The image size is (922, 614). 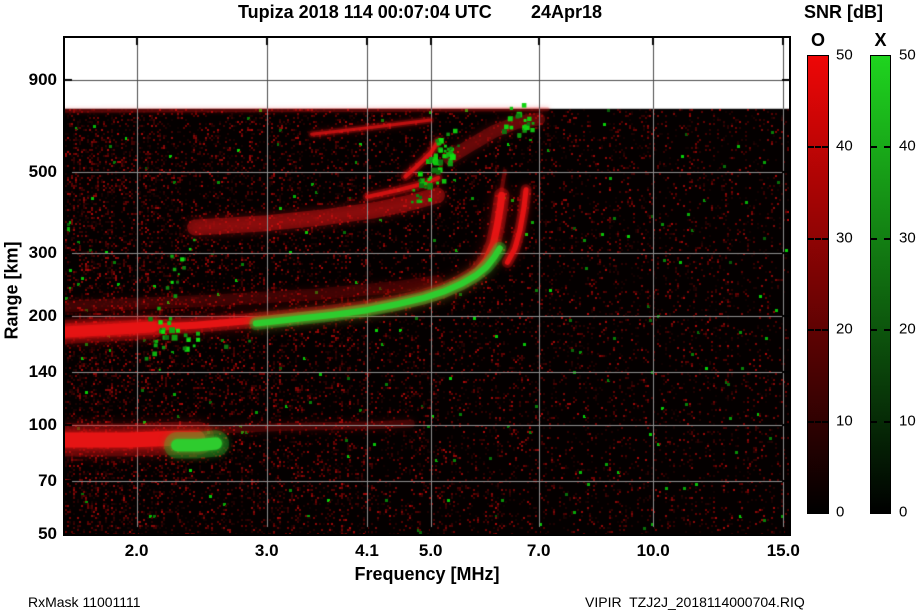 What do you see at coordinates (880, 284) in the screenshot?
I see `colorbar-x-gradient` at bounding box center [880, 284].